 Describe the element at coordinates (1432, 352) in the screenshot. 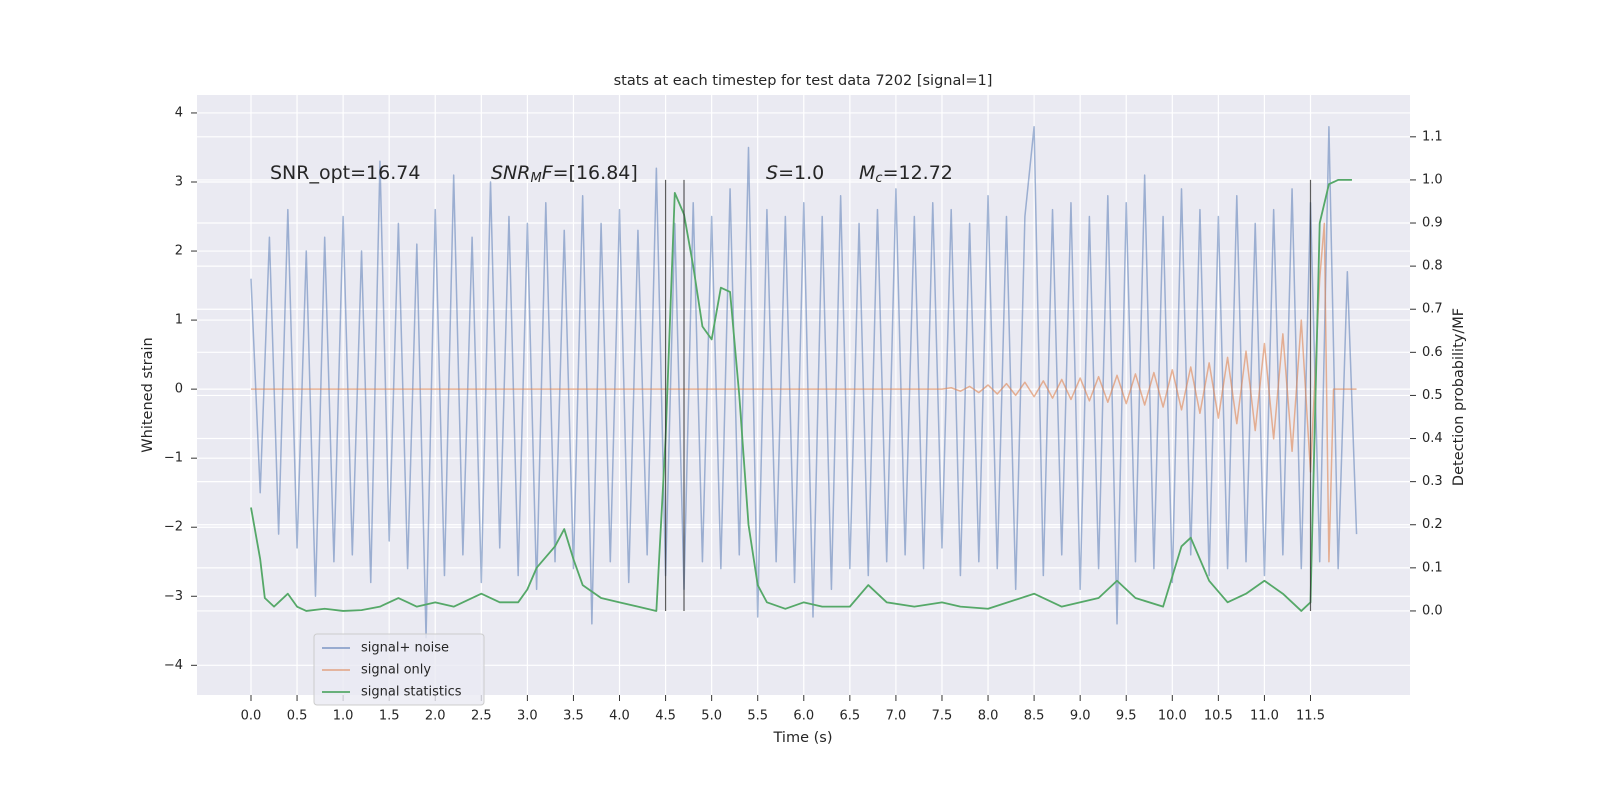

I see `y2-tick-label: 0.6` at that location.